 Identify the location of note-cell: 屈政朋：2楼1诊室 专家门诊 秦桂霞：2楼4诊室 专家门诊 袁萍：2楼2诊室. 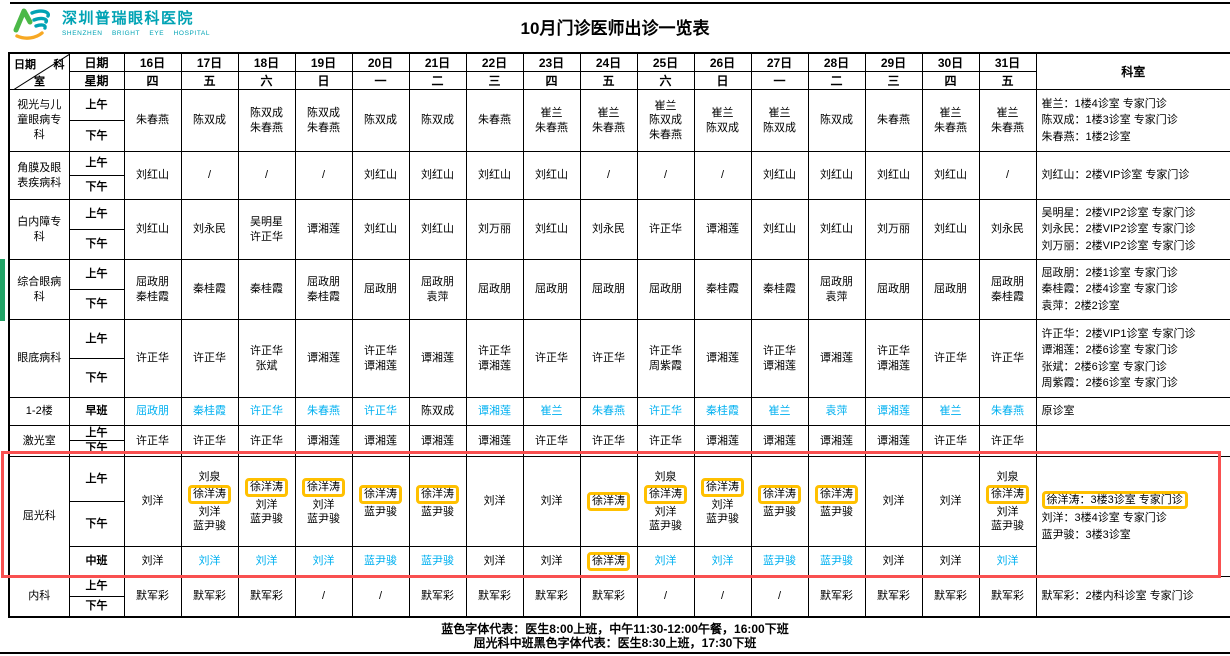
(1132, 289).